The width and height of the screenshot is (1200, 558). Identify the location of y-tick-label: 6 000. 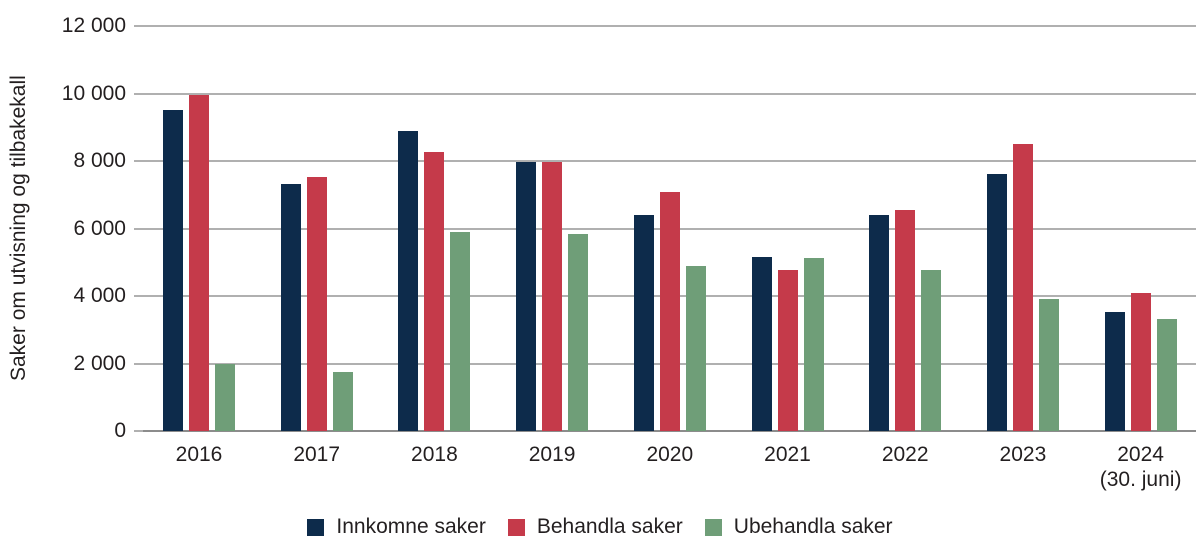
(99, 228).